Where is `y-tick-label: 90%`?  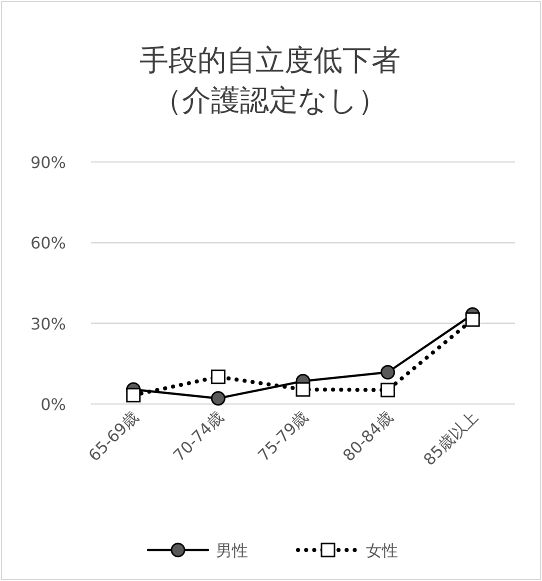
y-tick-label: 90% is located at coordinates (48, 162).